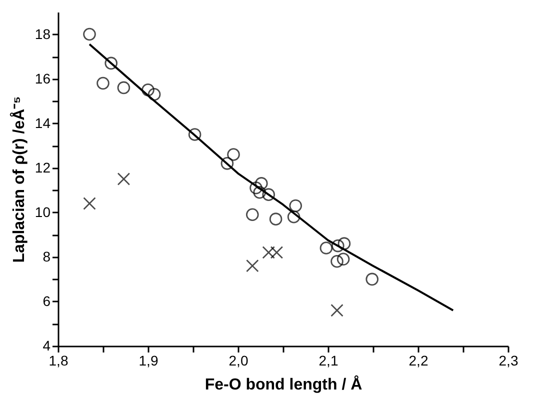 Image resolution: width=543 pixels, height=410 pixels. I want to click on y-tick-label: 4, so click(46, 346).